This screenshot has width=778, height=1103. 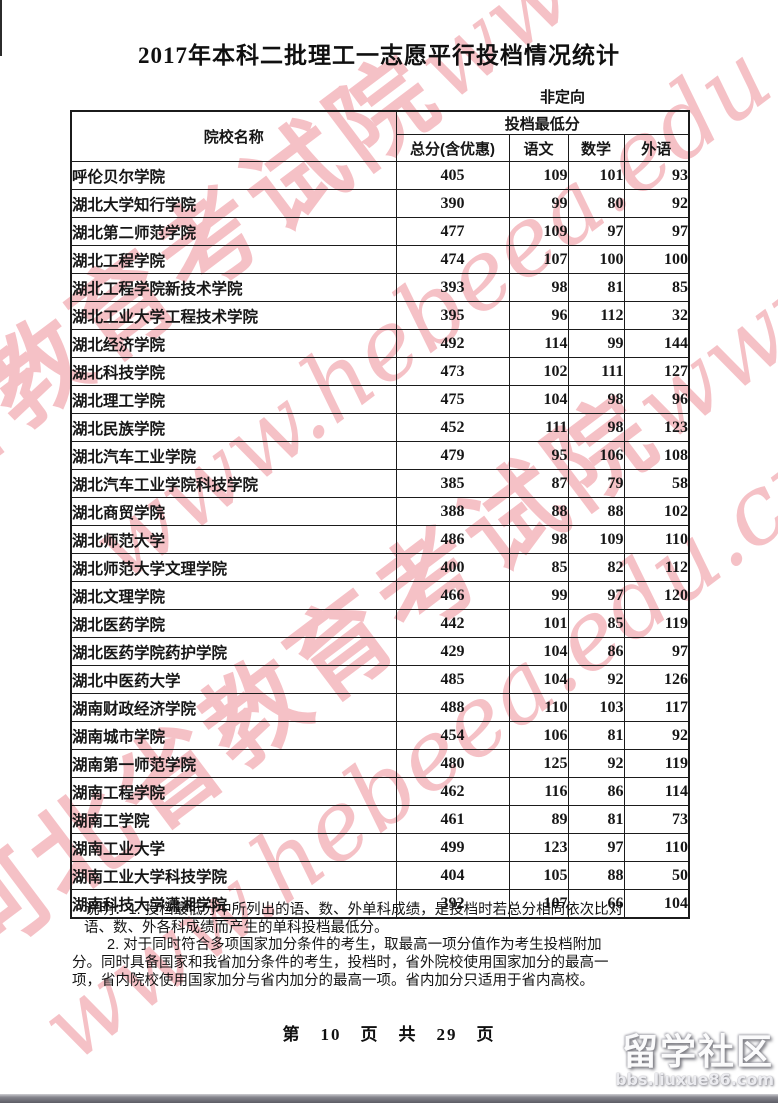 What do you see at coordinates (656, 315) in the screenshot?
I see `cell-foreign-score: 32` at bounding box center [656, 315].